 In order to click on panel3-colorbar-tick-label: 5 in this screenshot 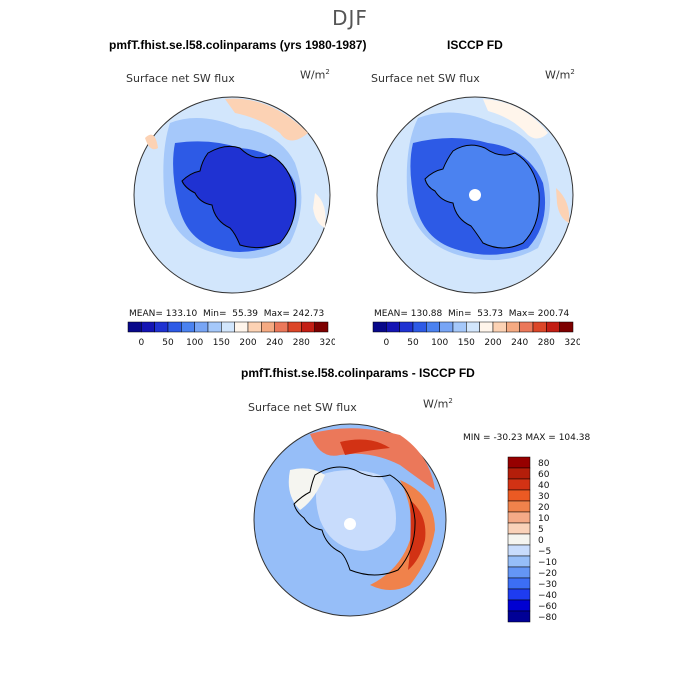, I will do `click(541, 530)`.